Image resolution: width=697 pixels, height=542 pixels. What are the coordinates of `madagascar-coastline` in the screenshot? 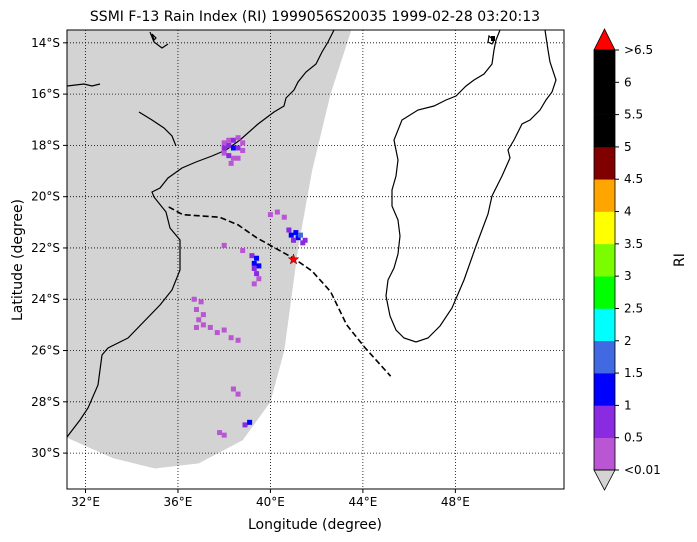 It's located at (471, 186).